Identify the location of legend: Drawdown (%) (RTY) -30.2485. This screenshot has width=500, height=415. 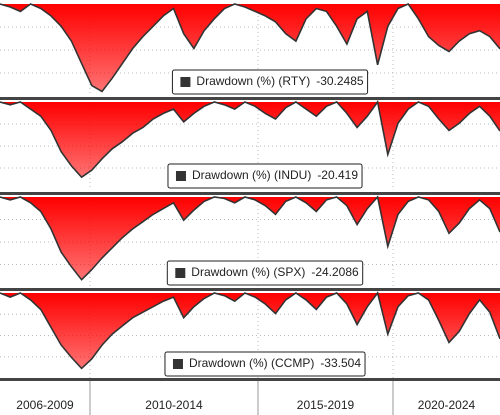
(270, 82).